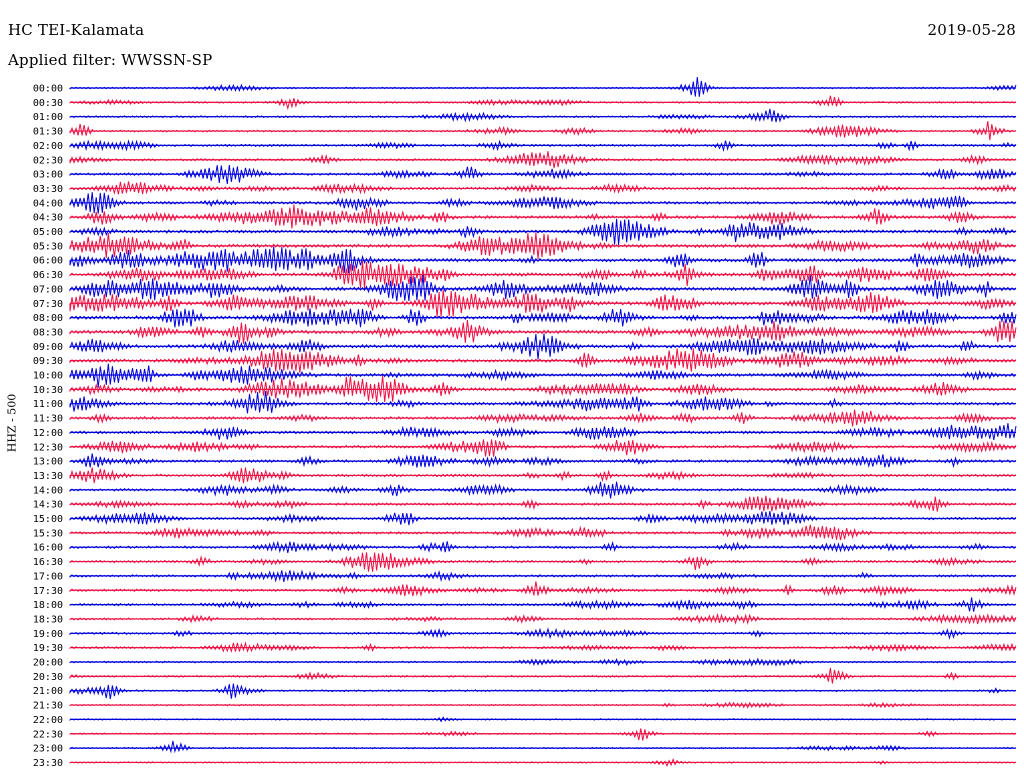 This screenshot has width=1024, height=780. What do you see at coordinates (48, 634) in the screenshot?
I see `time-label: 19:00` at bounding box center [48, 634].